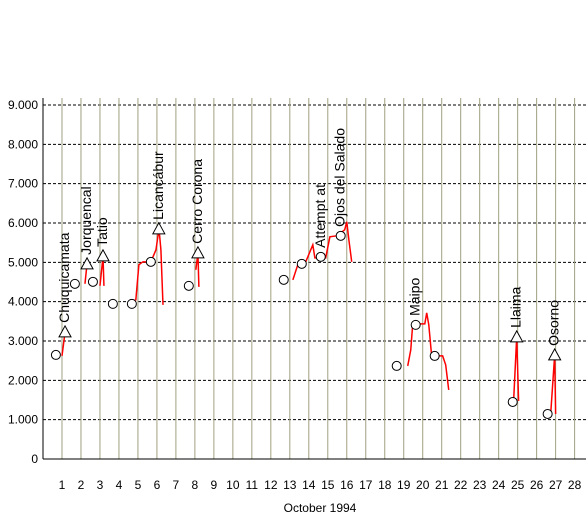  Describe the element at coordinates (499, 485) in the screenshot. I see `x-tick-label: 24` at that location.